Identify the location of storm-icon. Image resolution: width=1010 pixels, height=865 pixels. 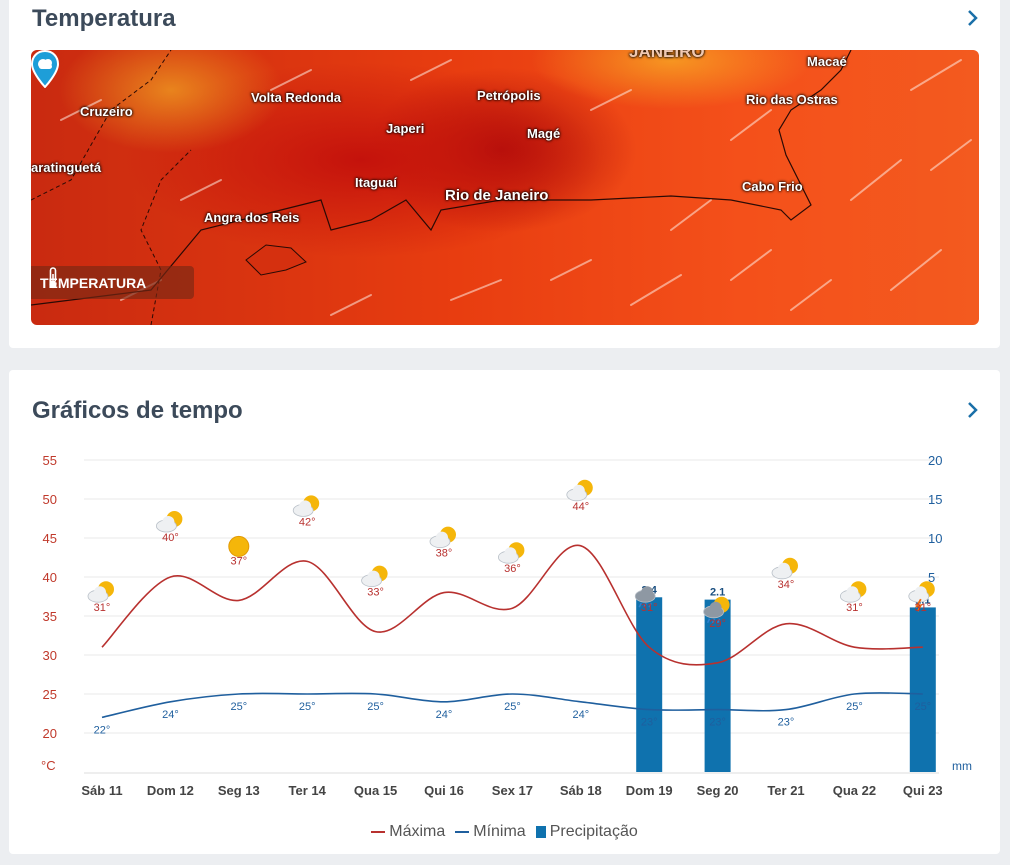
(921, 596).